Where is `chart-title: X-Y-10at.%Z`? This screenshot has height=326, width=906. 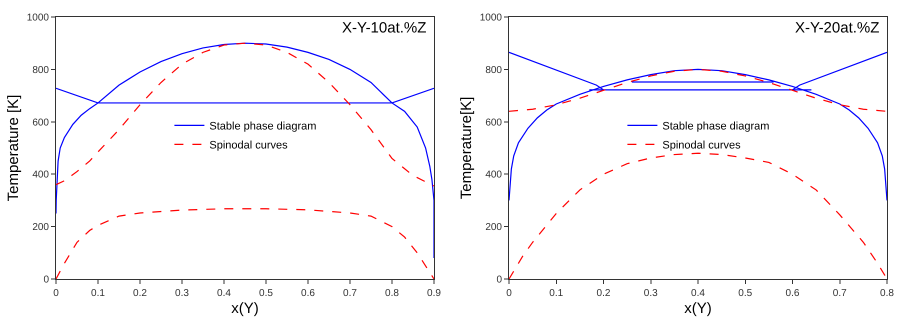 chart-title: X-Y-10at.%Z is located at coordinates (384, 28).